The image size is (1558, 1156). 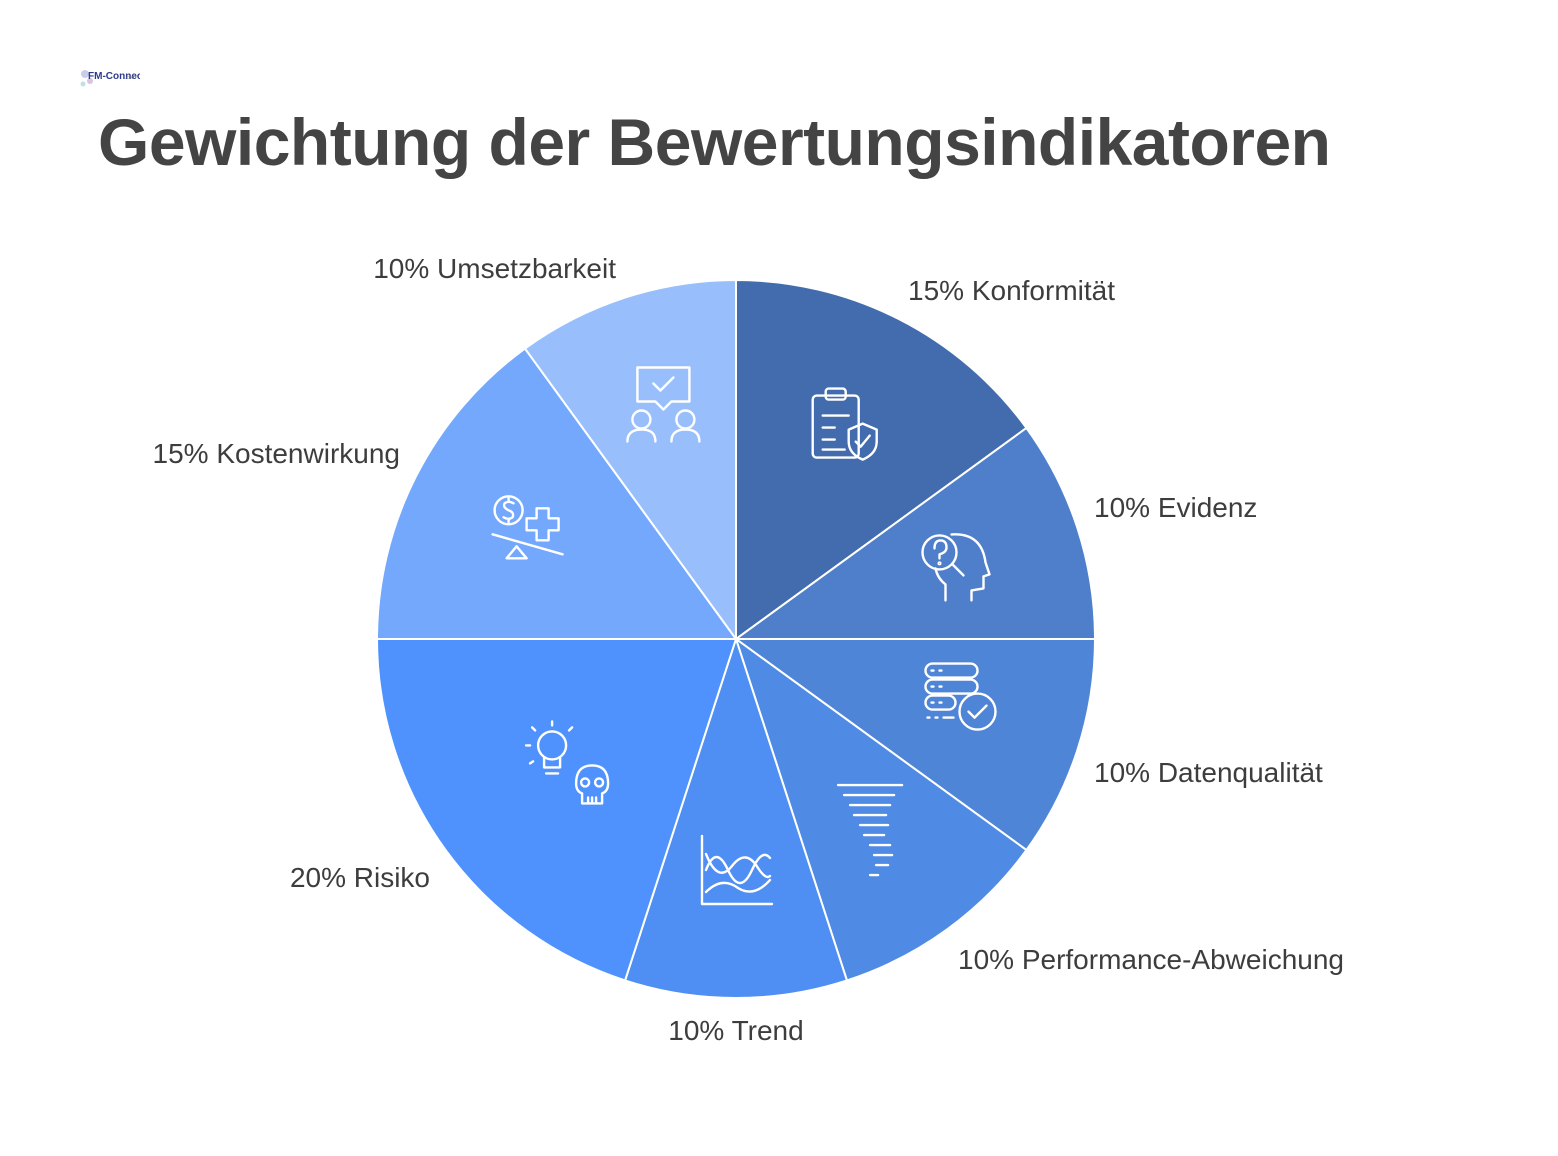 What do you see at coordinates (1011, 290) in the screenshot?
I see `slice-label-konformit-t: 15% Konformität` at bounding box center [1011, 290].